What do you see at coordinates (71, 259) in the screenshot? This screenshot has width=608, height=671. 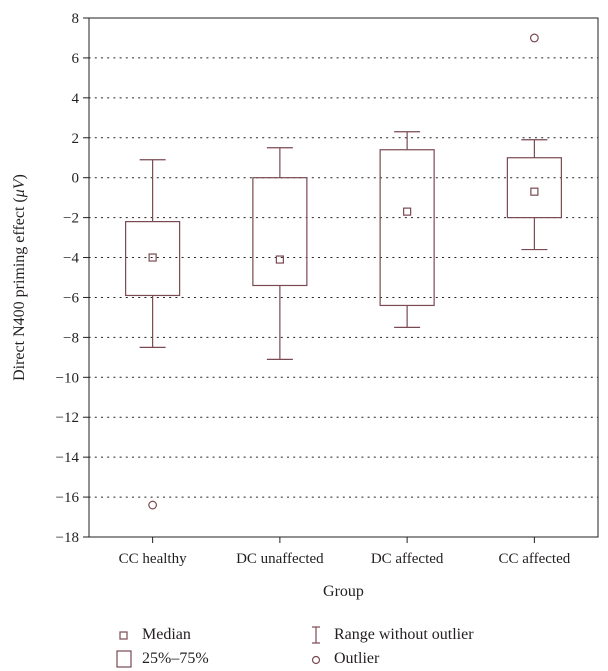 I see `y-tick-label: −4` at bounding box center [71, 259].